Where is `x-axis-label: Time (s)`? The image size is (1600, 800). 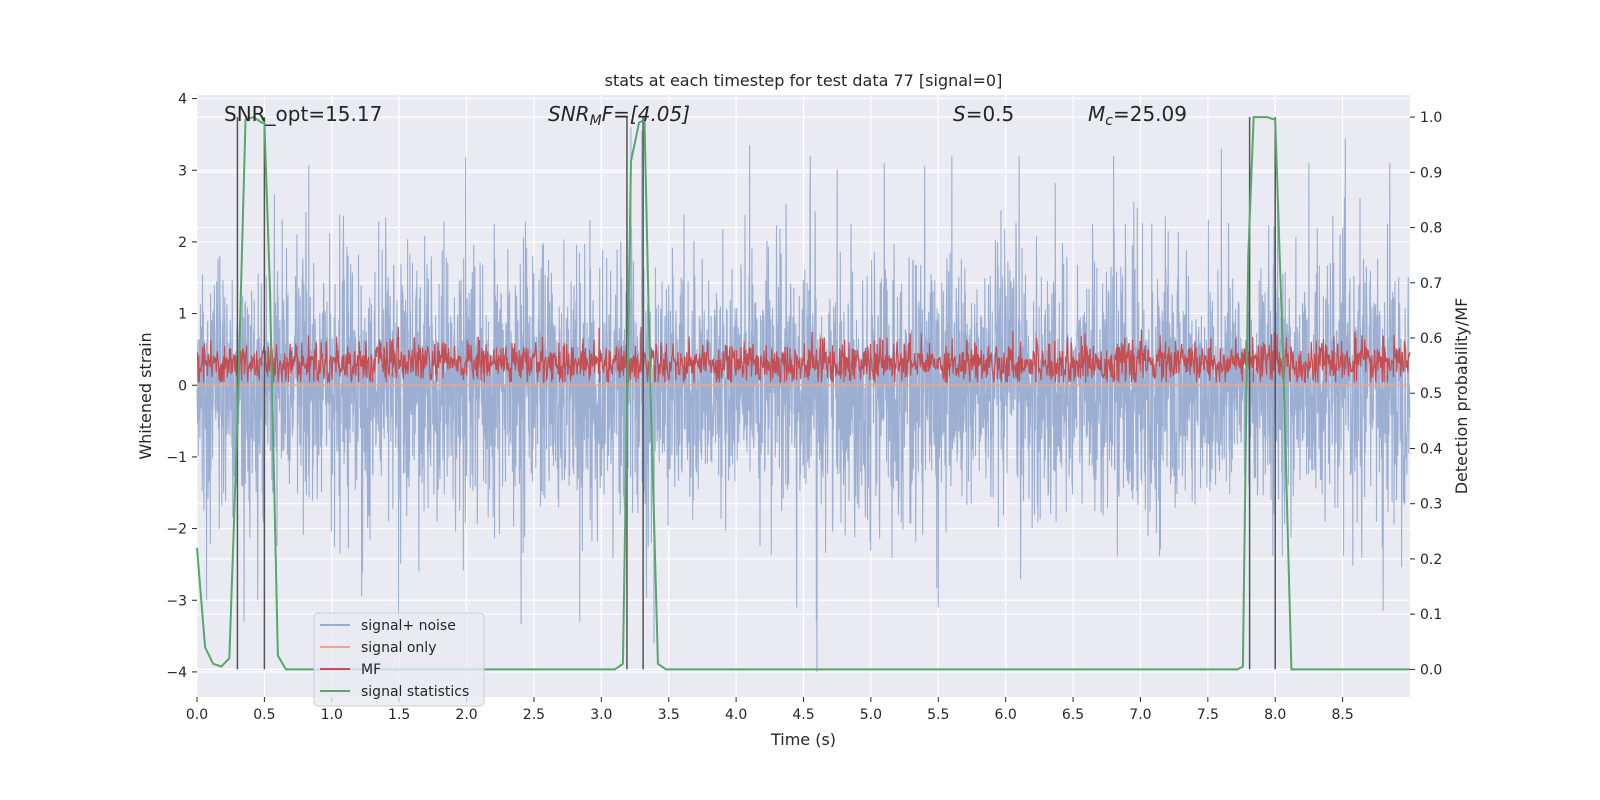
x-axis-label: Time (s) is located at coordinates (803, 739).